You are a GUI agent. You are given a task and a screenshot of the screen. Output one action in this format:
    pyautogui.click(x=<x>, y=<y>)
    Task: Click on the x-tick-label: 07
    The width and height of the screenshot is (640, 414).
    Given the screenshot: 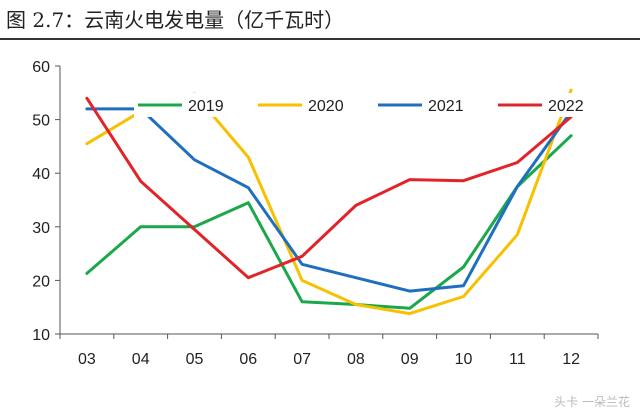 What is the action you would take?
    pyautogui.click(x=302, y=359)
    